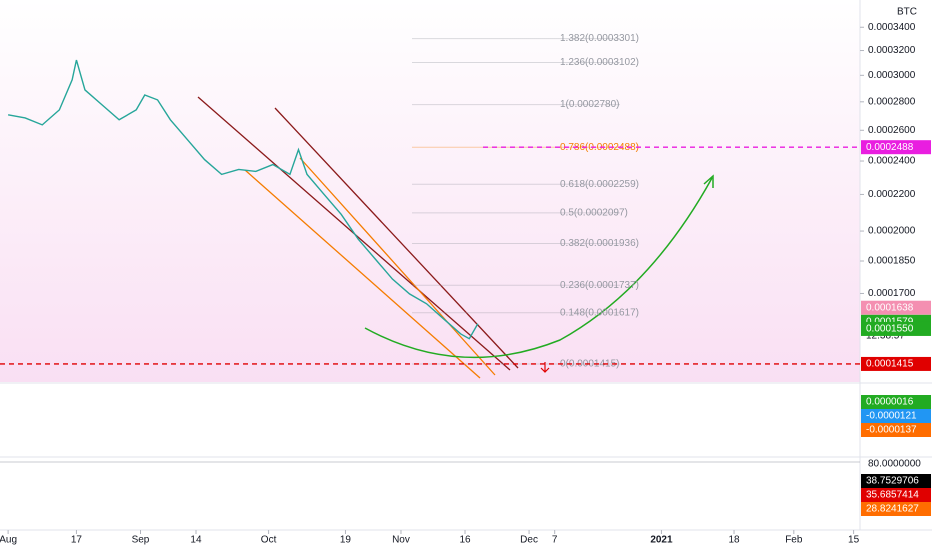  I want to click on y-tick-label: 0.0003400, so click(892, 27).